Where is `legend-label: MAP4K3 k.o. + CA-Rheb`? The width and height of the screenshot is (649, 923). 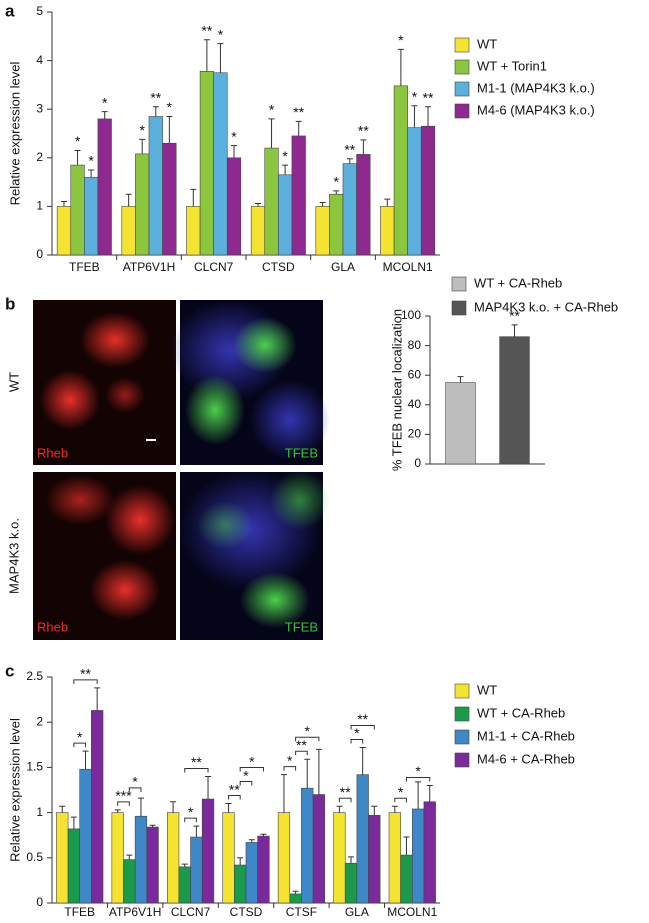
legend-label: MAP4K3 k.o. + CA-Rheb is located at coordinates (546, 306).